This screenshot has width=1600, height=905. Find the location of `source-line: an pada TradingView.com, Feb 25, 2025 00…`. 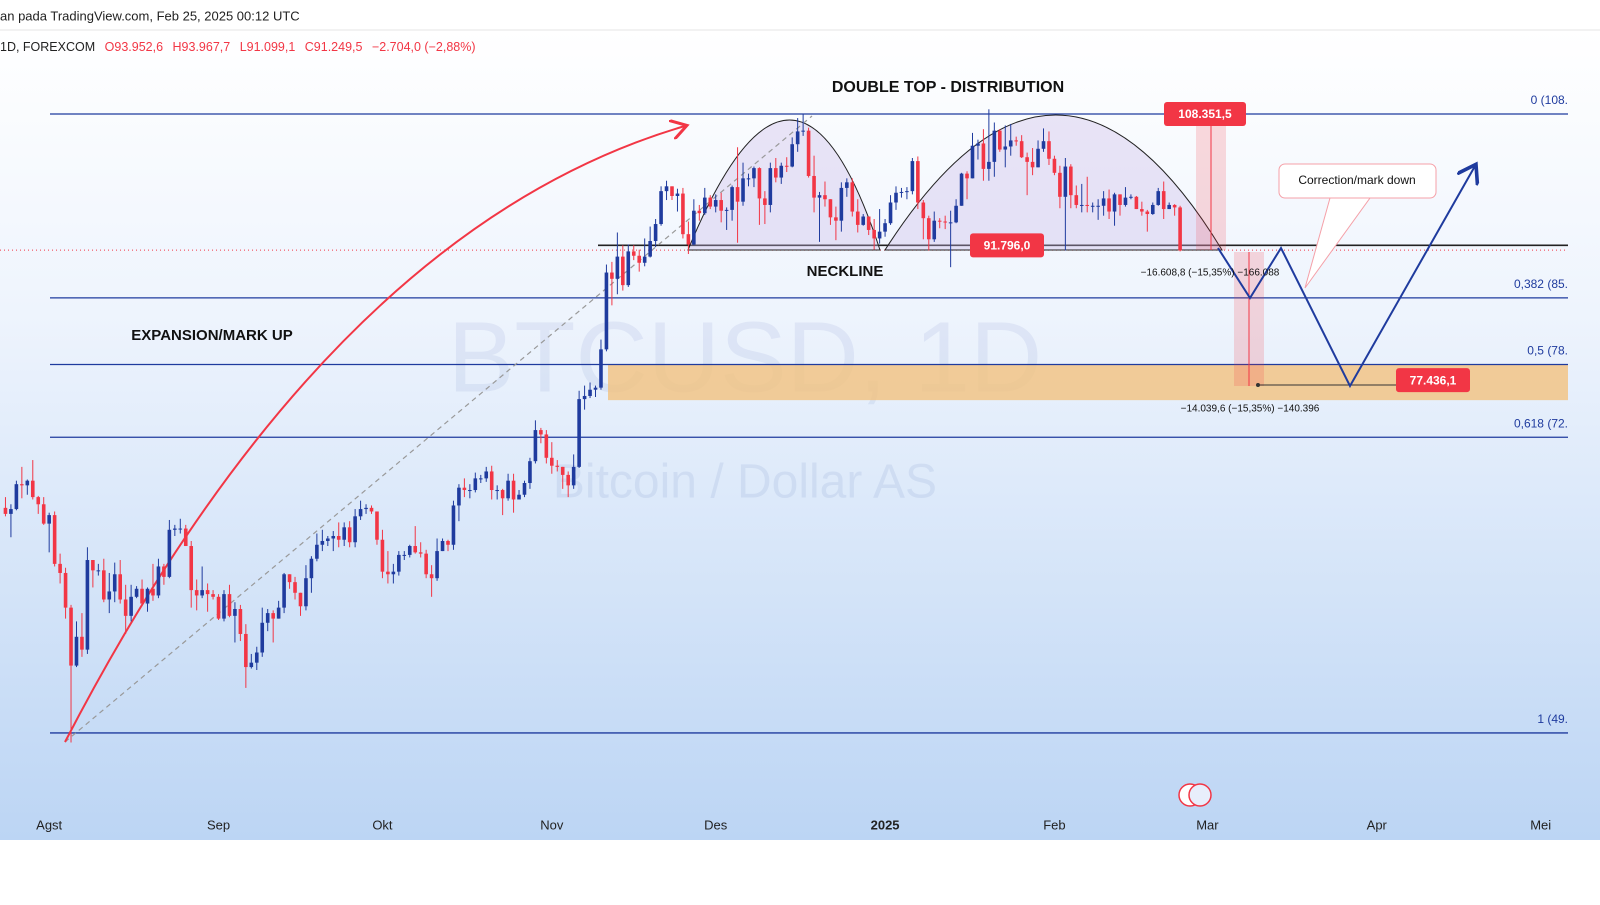

source-line: an pada TradingView.com, Feb 25, 2025 00… is located at coordinates (150, 15).